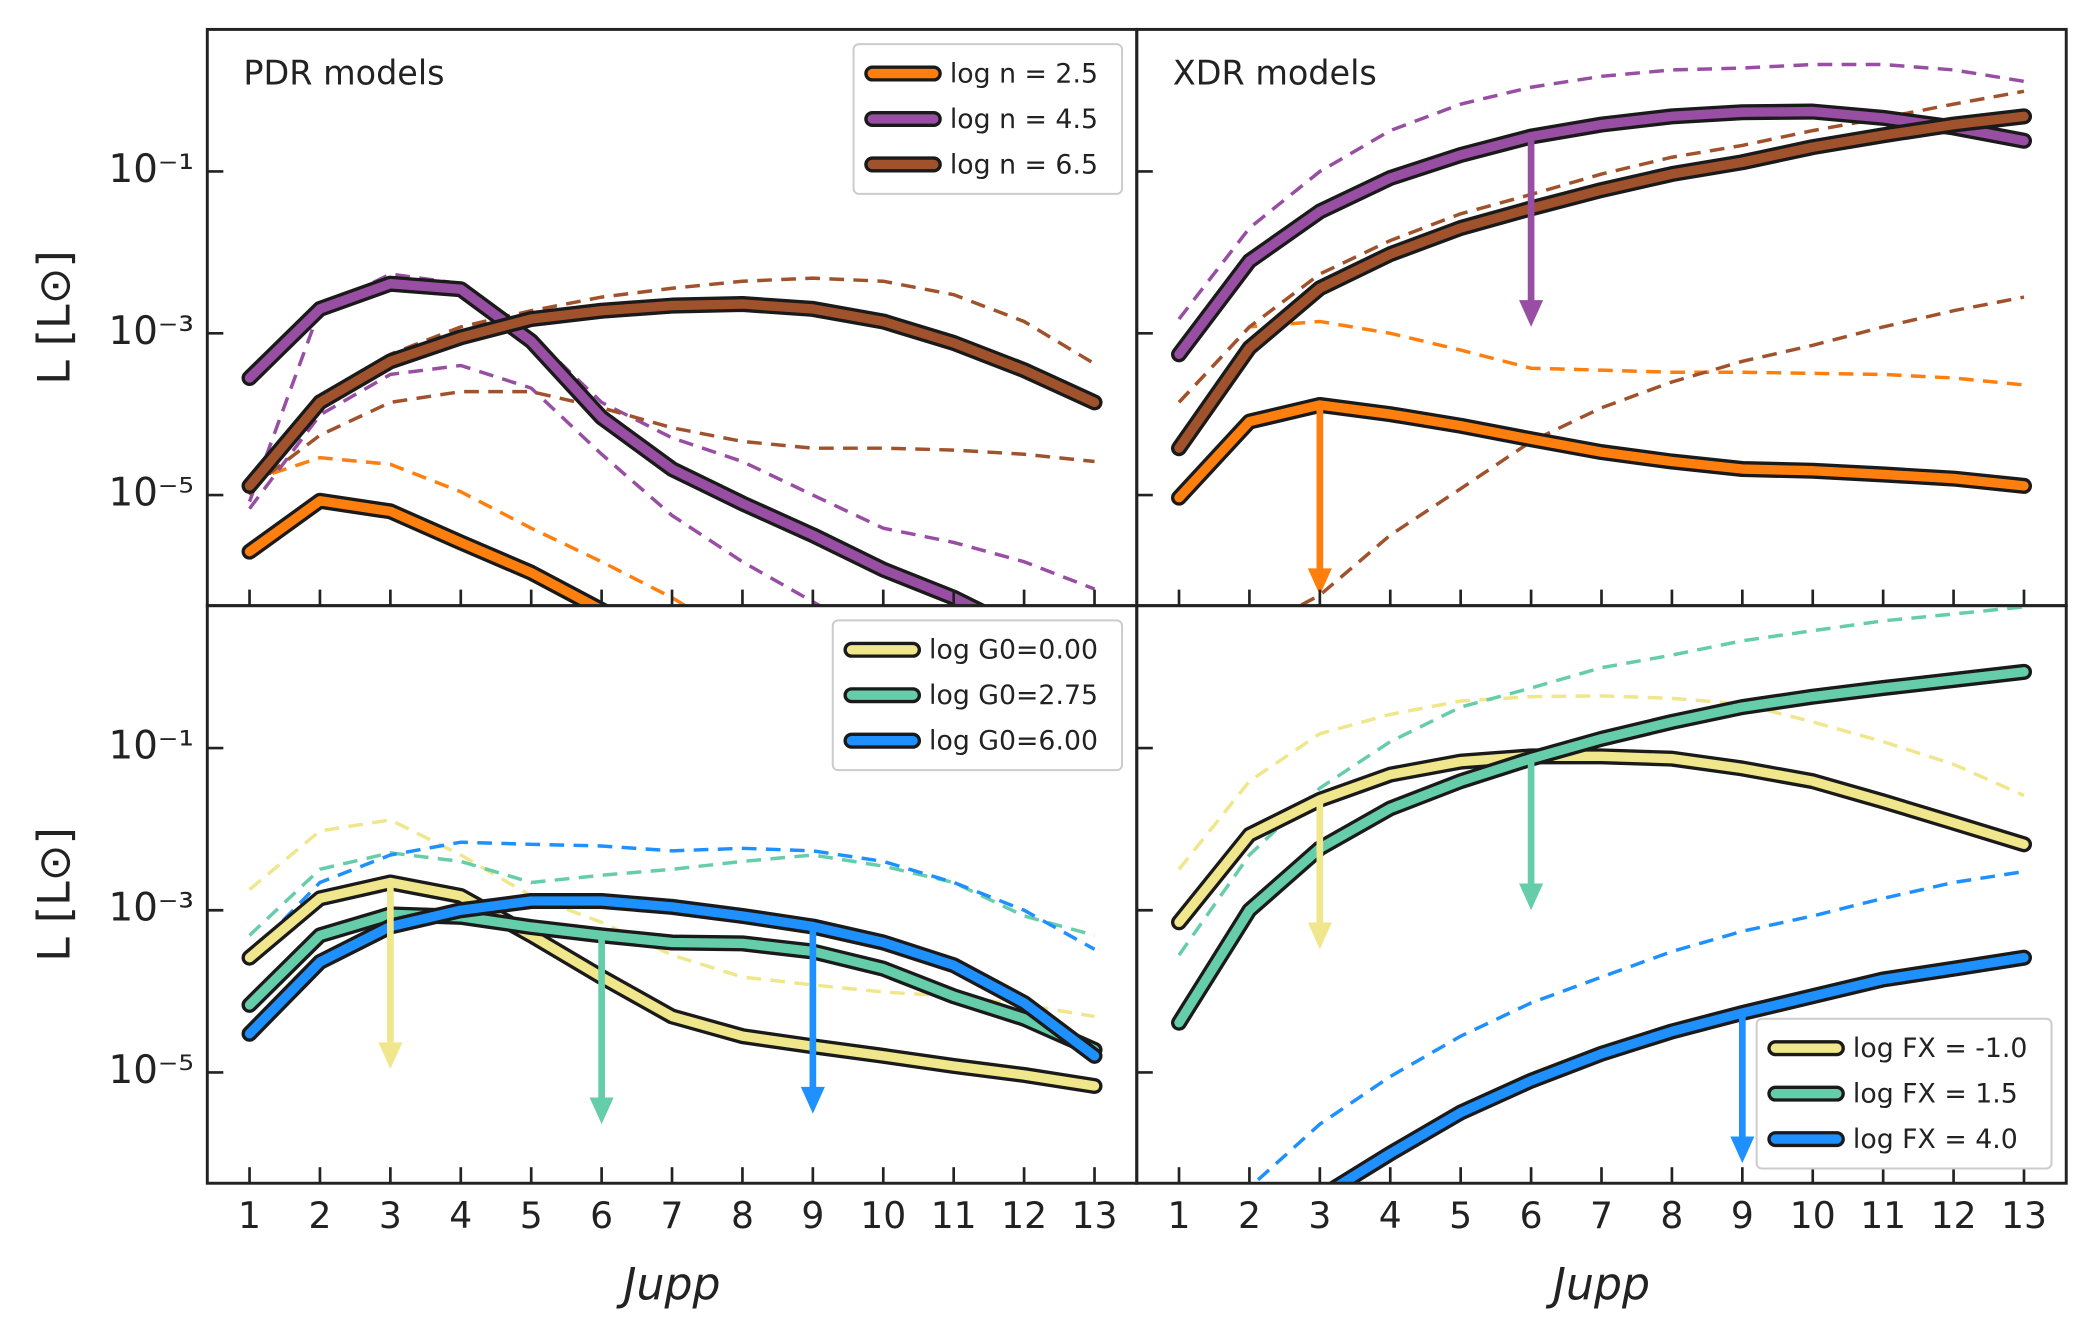 Image resolution: width=2097 pixels, height=1341 pixels. Describe the element at coordinates (1940, 1048) in the screenshot. I see `legend-label: log FX = -1.0` at that location.